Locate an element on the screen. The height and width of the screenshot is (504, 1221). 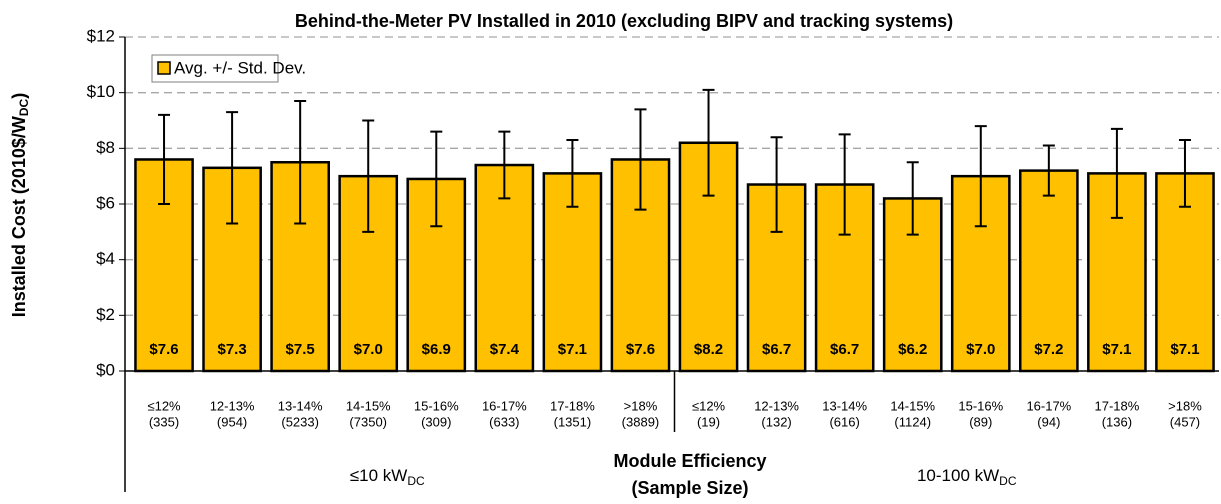
y-tick-label: $6 is located at coordinates (105, 202).